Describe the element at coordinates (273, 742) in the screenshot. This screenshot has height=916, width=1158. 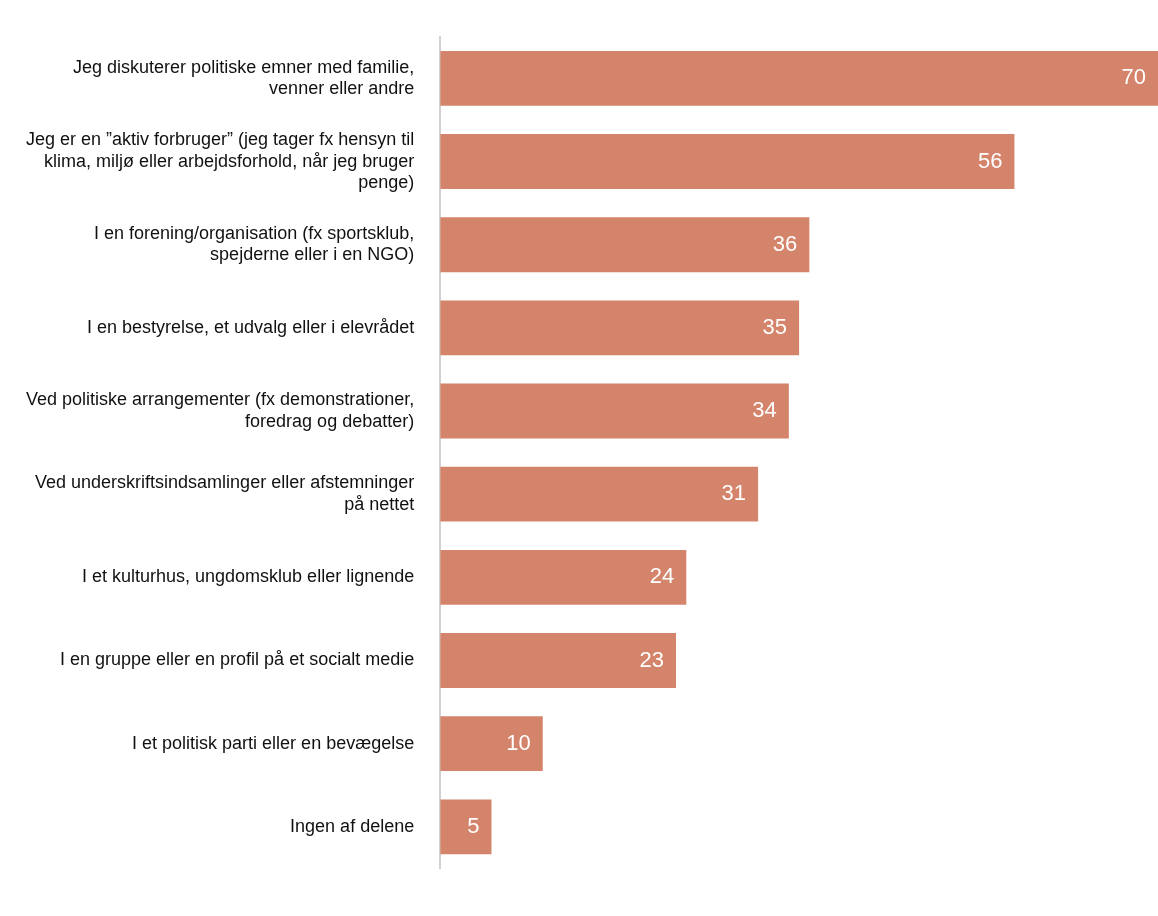
I see `y-tick-label: I et politisk parti eller en bevægelse` at that location.